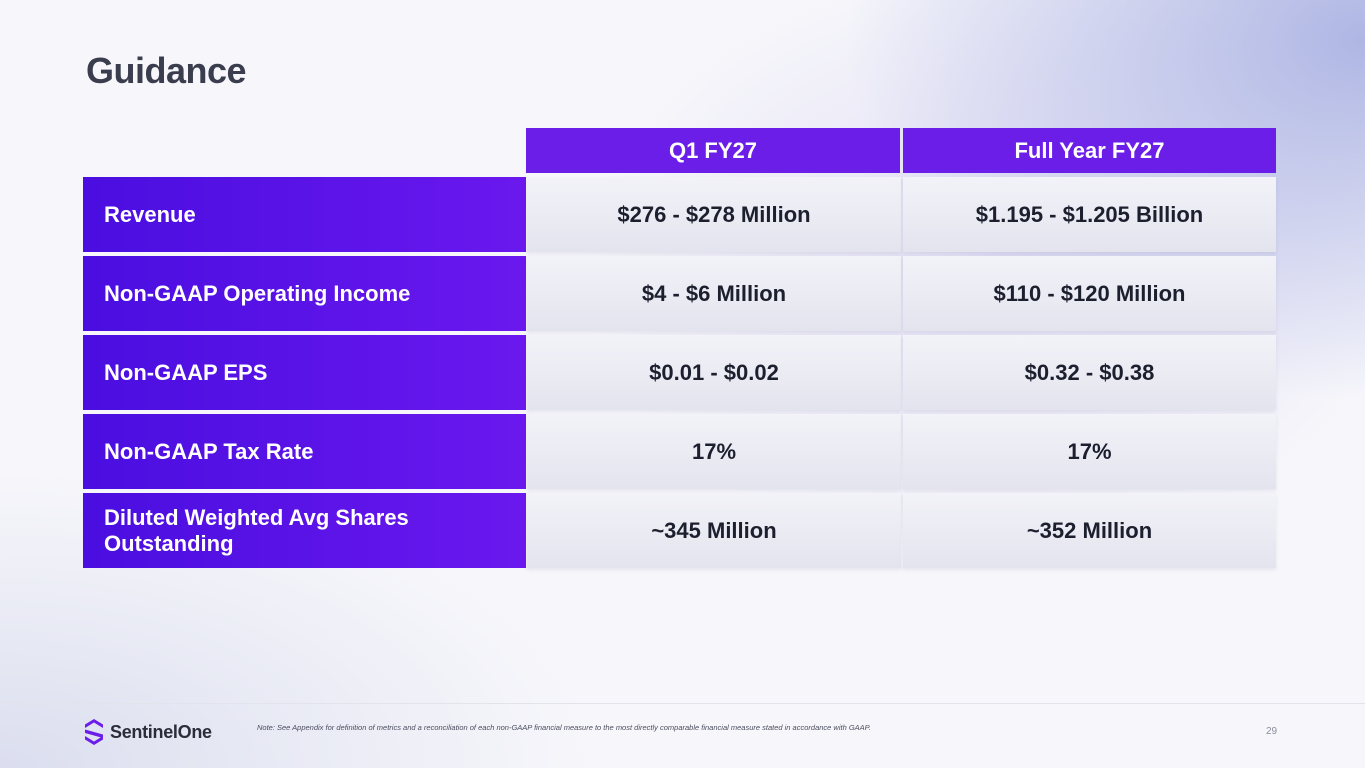 The height and width of the screenshot is (768, 1365). What do you see at coordinates (714, 530) in the screenshot?
I see `q1-value: ~345 Million` at bounding box center [714, 530].